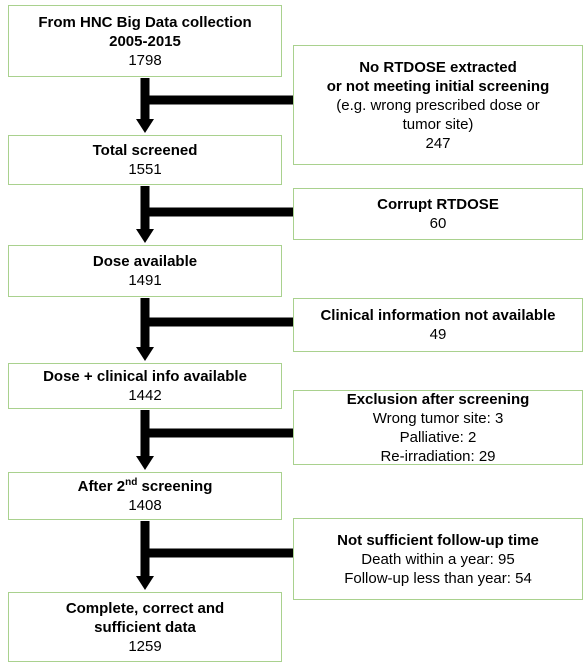  I want to click on step-box: Dose + clinical info available 1442, so click(145, 386).